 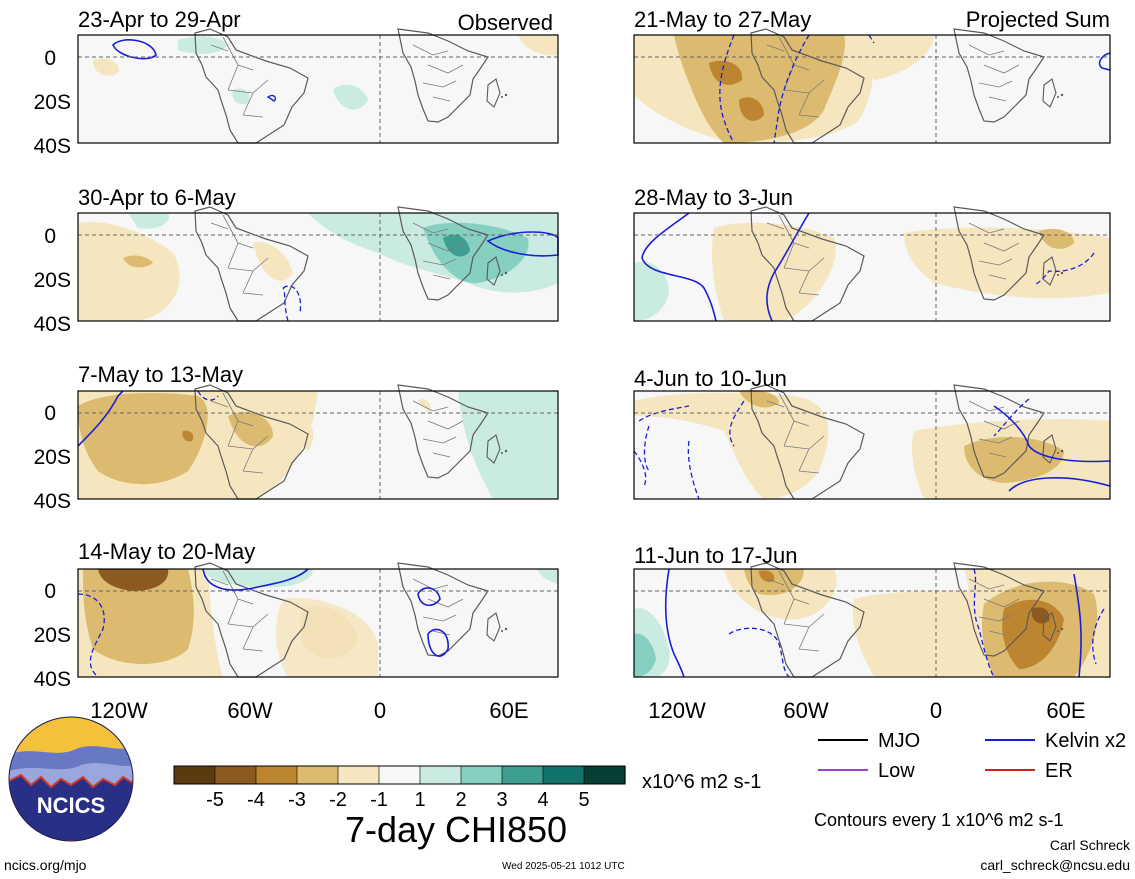 What do you see at coordinates (583, 800) in the screenshot?
I see `colorbar-tick-label: 5` at bounding box center [583, 800].